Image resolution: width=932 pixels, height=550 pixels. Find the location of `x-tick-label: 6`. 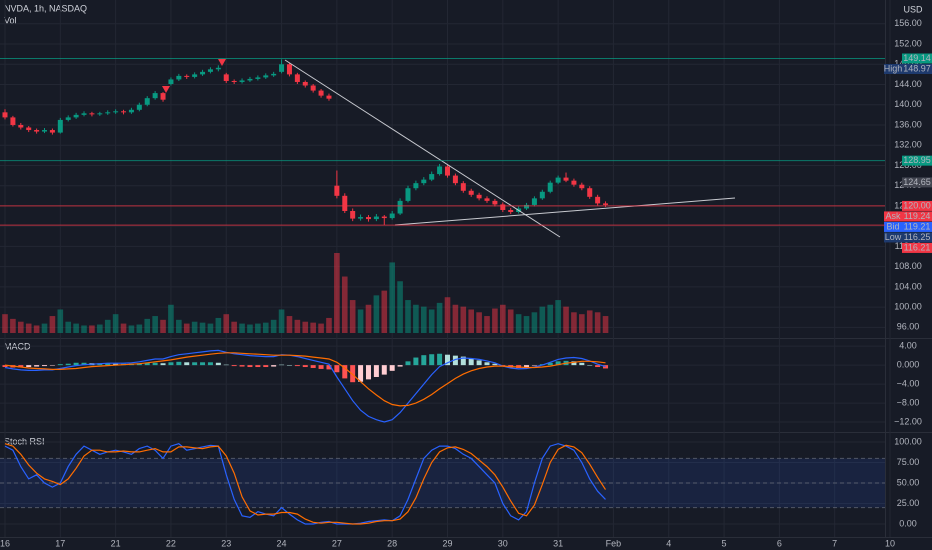

x-tick-label: 6 is located at coordinates (779, 543).